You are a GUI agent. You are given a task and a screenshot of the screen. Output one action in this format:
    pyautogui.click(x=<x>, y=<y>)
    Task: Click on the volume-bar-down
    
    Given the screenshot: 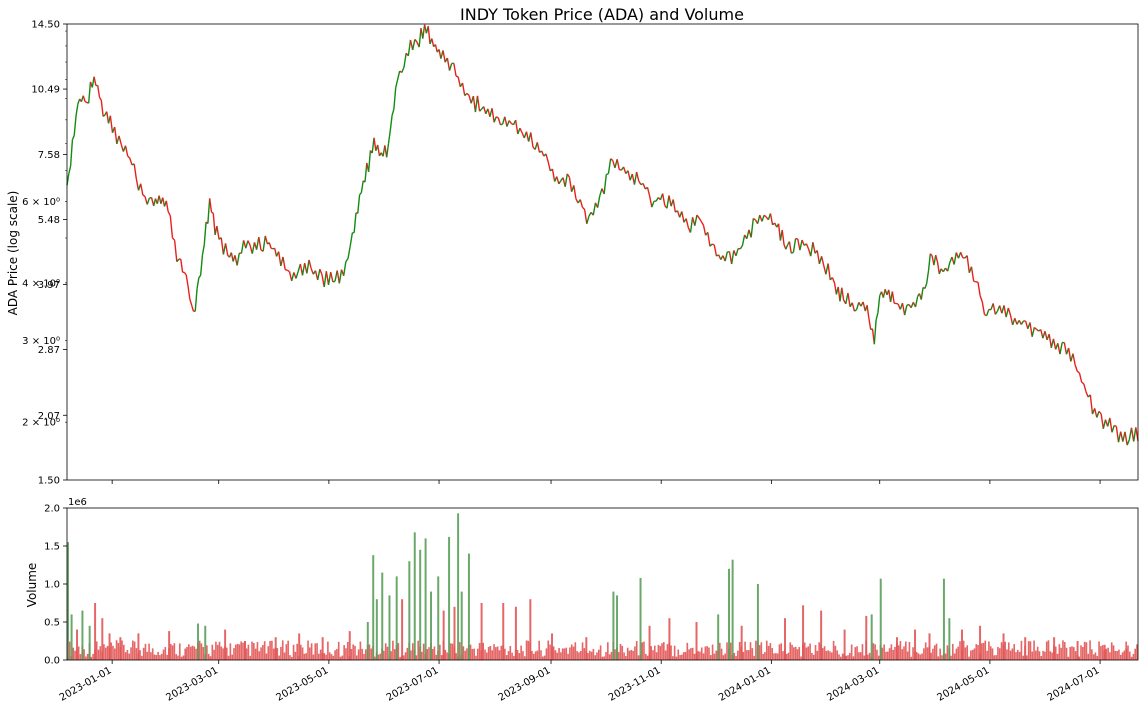 What is the action you would take?
    pyautogui.click(x=109, y=646)
    